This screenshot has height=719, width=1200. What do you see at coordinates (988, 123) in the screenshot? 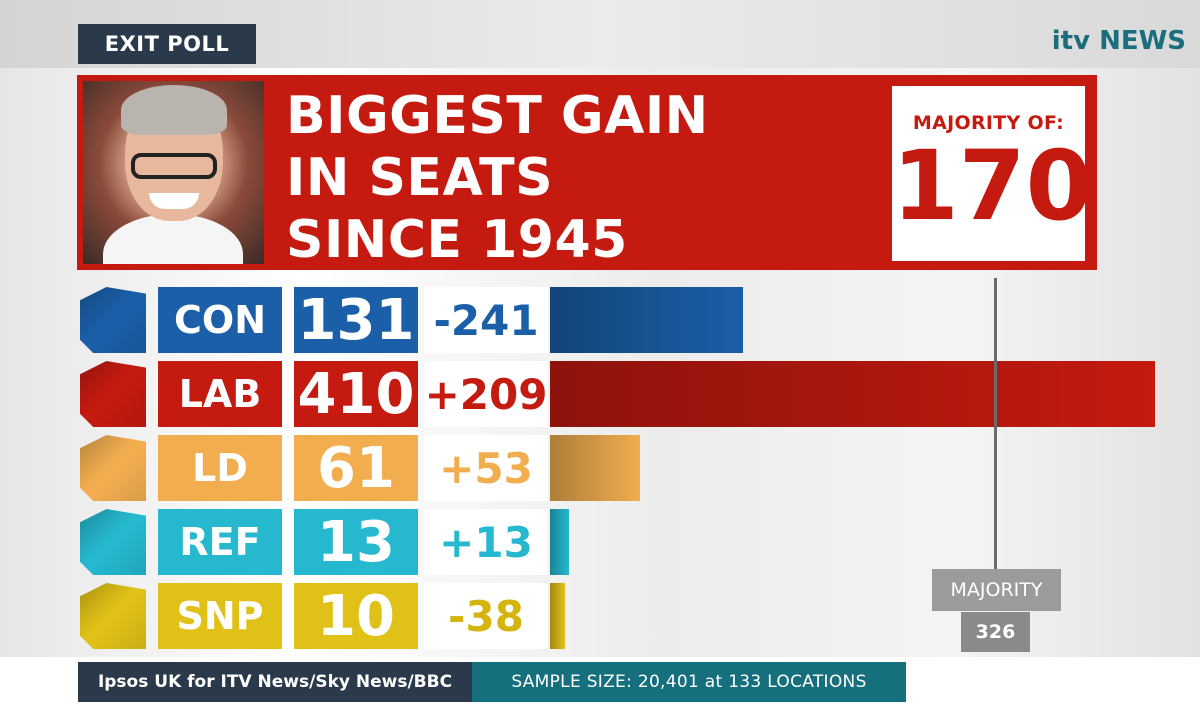
I see `majority-label: MAJORITY OF:` at bounding box center [988, 123].